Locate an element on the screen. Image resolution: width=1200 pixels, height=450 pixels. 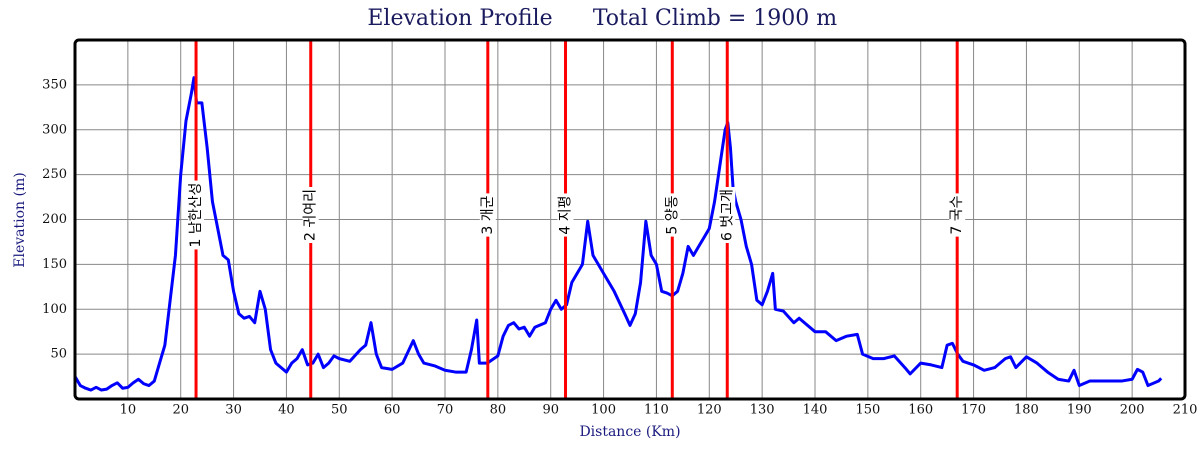
y-axis-label: Elevation (m) is located at coordinates (20, 219).